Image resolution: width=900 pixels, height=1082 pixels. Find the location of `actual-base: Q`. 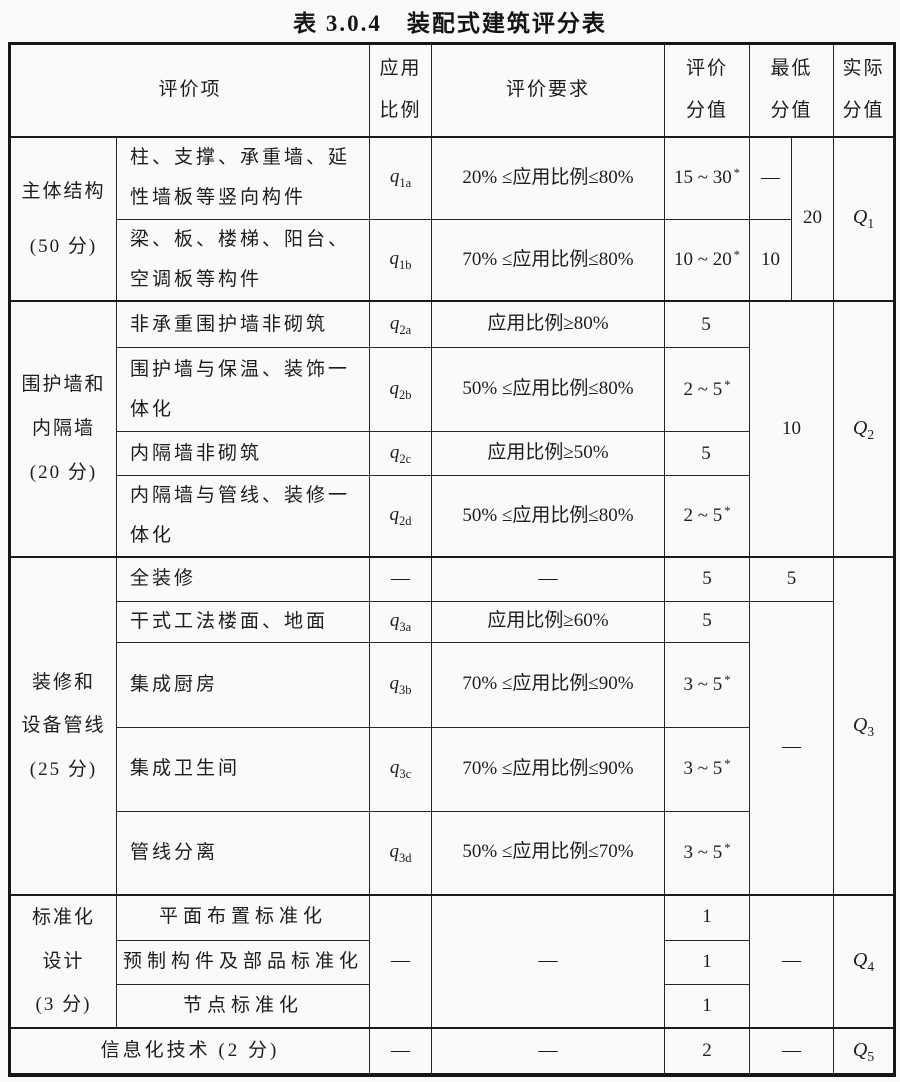

actual-base: Q is located at coordinates (860, 1049).